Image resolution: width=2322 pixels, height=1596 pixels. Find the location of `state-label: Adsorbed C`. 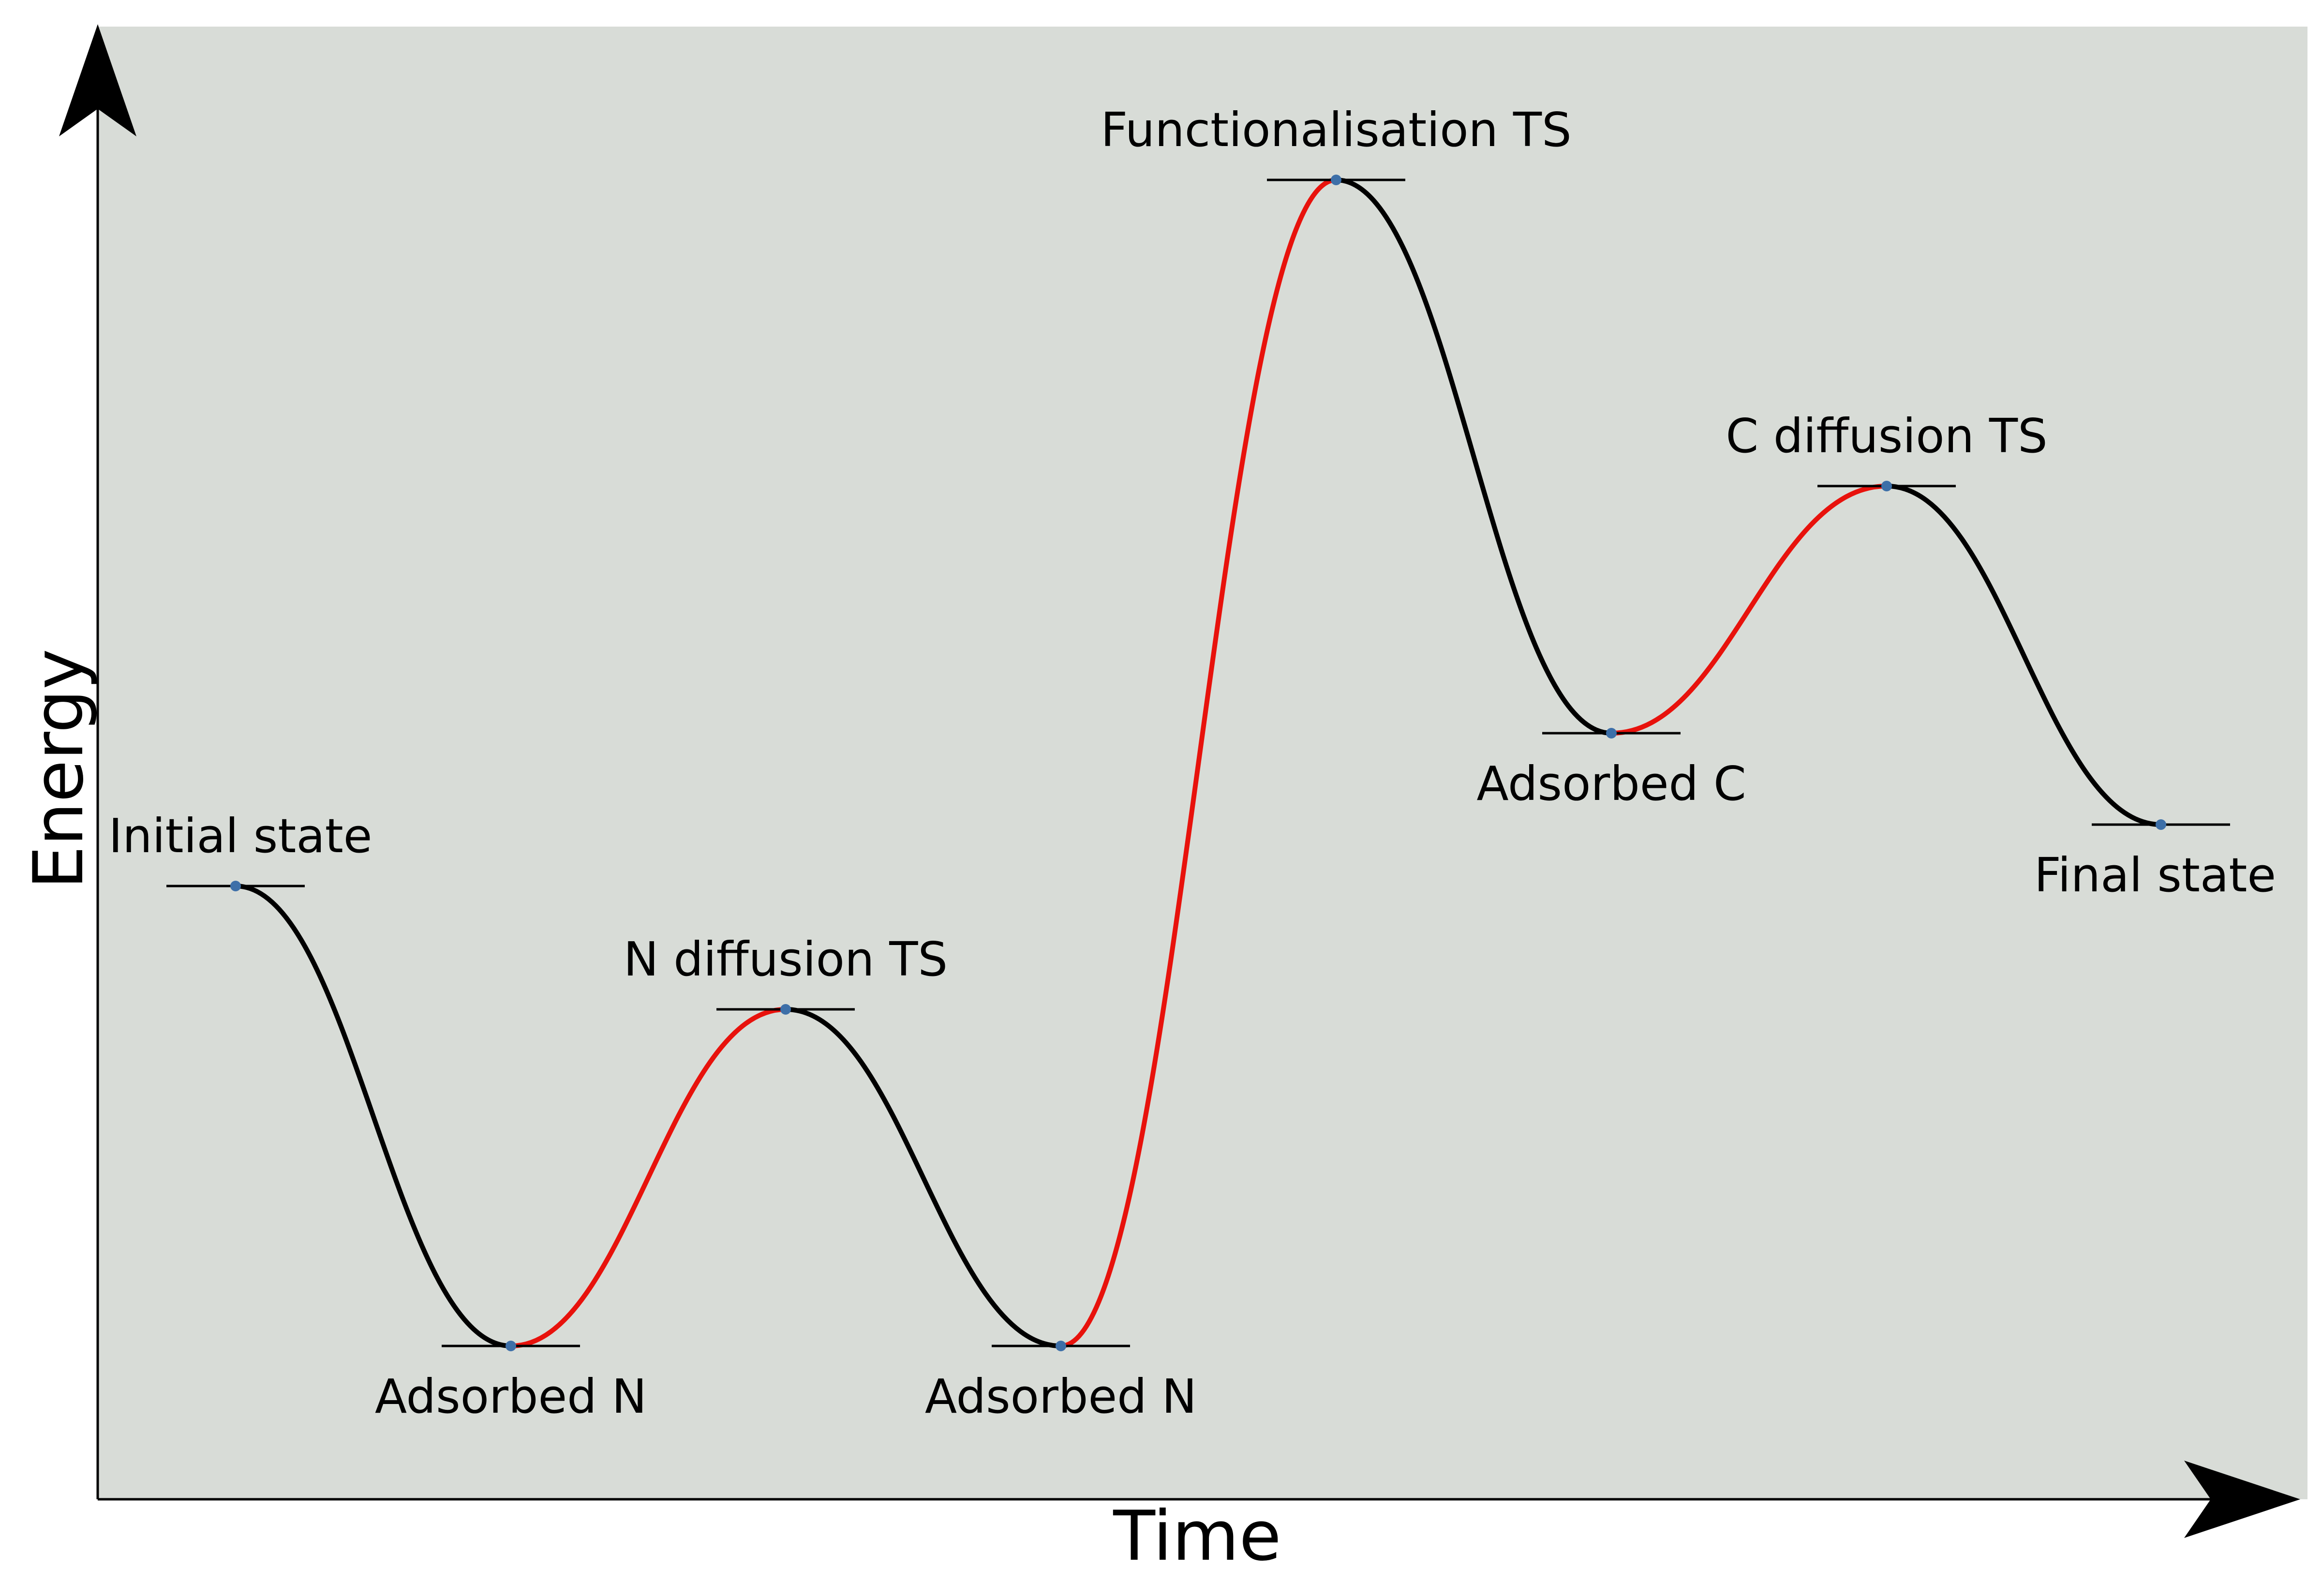

state-label: Adsorbed C is located at coordinates (1611, 783).